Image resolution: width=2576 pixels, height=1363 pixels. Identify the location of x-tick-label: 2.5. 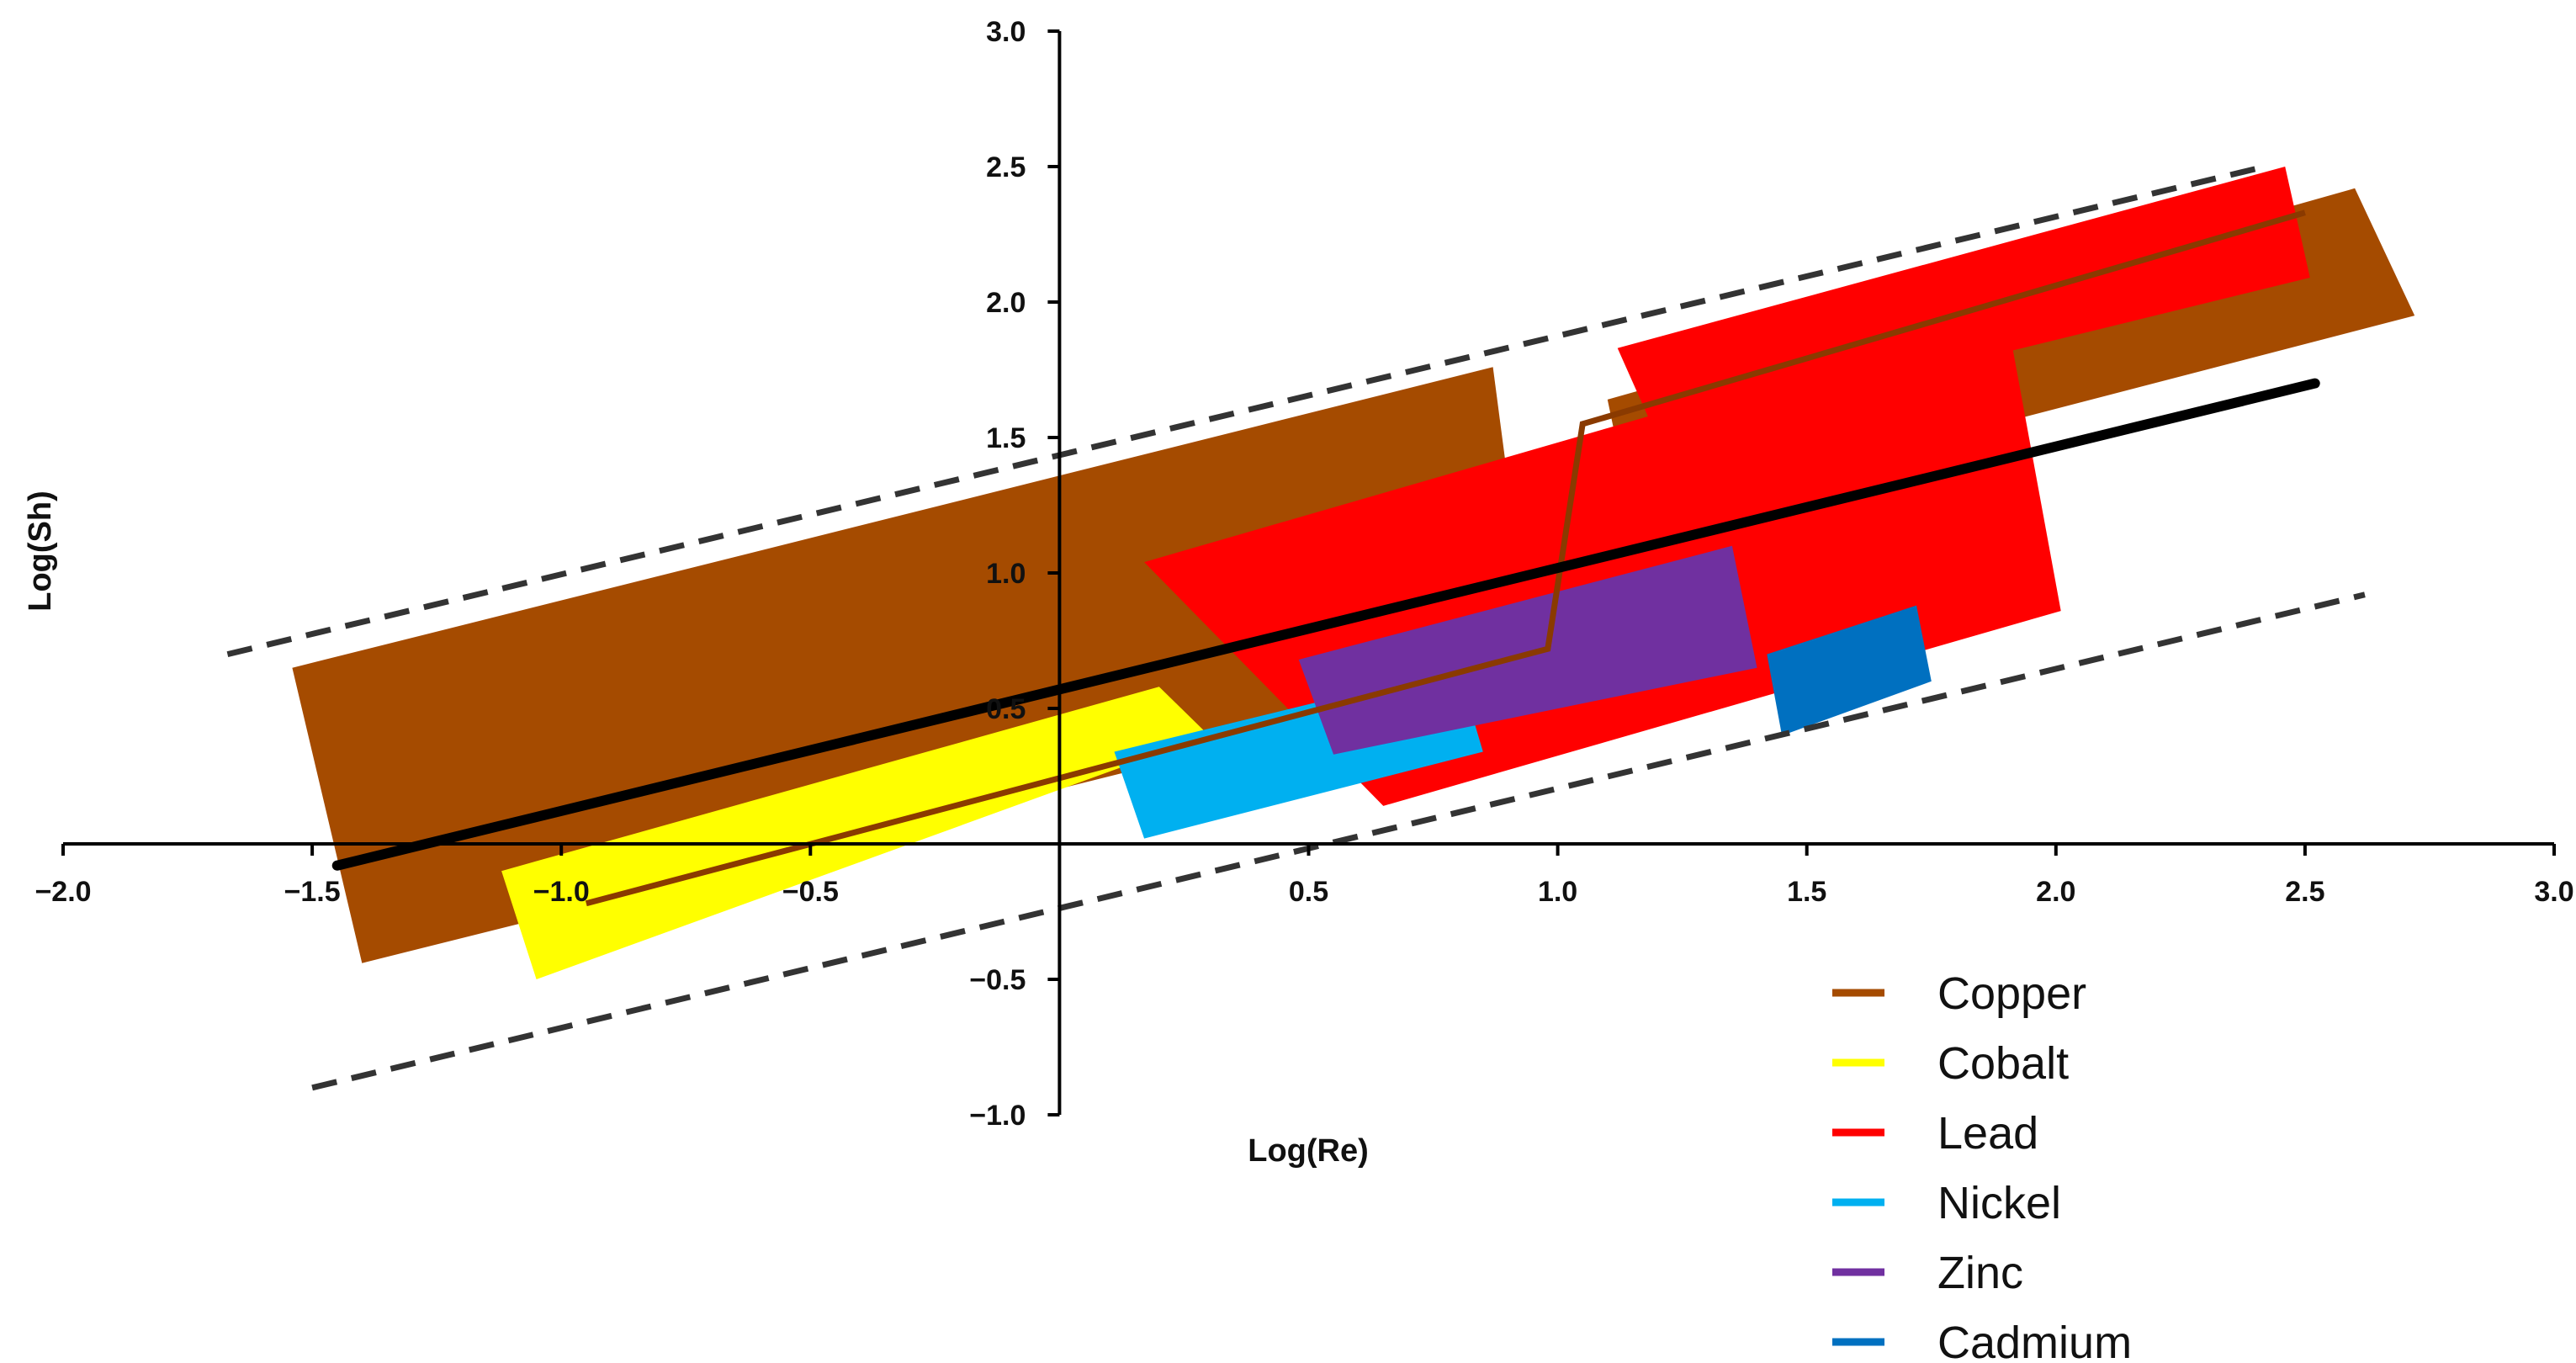
(2304, 892).